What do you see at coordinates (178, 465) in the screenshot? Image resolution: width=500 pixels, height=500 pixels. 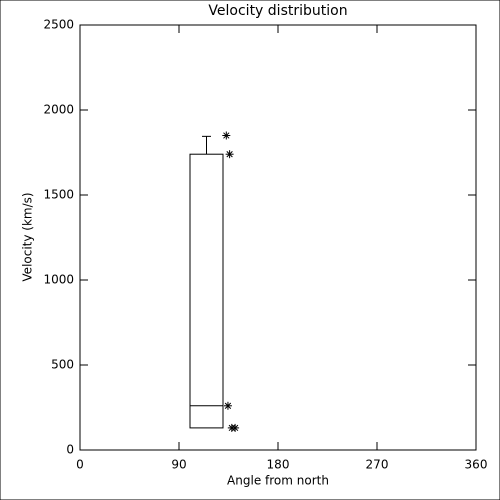 I see `x-tick-label: 90` at bounding box center [178, 465].